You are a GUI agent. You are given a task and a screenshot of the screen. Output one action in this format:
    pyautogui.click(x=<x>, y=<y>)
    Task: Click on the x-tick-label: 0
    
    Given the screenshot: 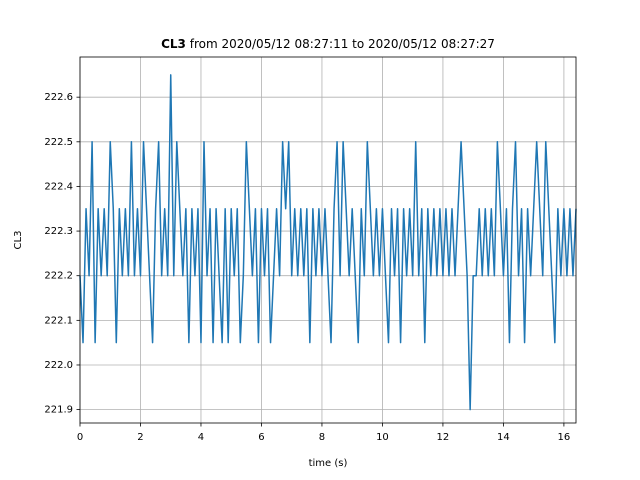 What is the action you would take?
    pyautogui.click(x=80, y=437)
    